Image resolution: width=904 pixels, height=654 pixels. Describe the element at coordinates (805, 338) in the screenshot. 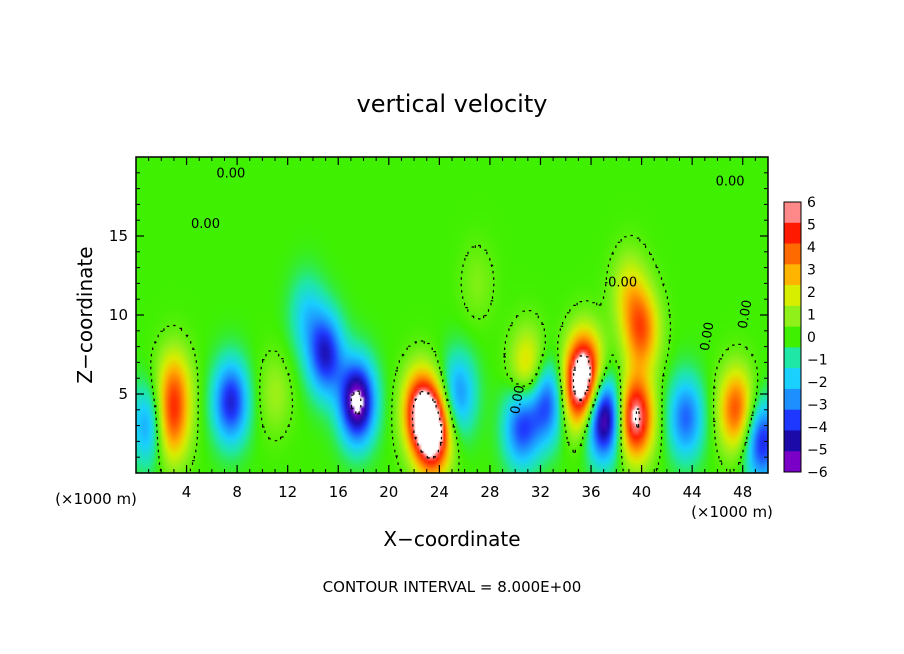

I see `colorbar: 6 5 4 3 2 1 0 −1 −2 −3 −4 −5 −6` at that location.